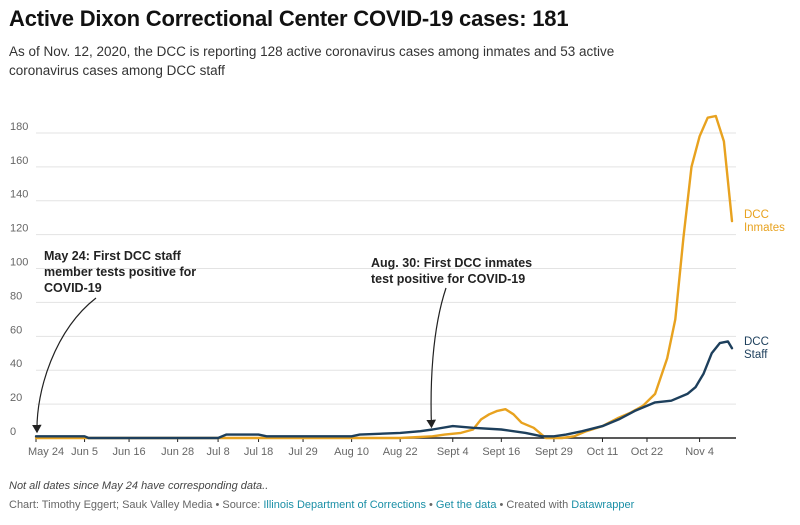 This screenshot has height=525, width=800. I want to click on series-label-staff: DCC, so click(756, 342).